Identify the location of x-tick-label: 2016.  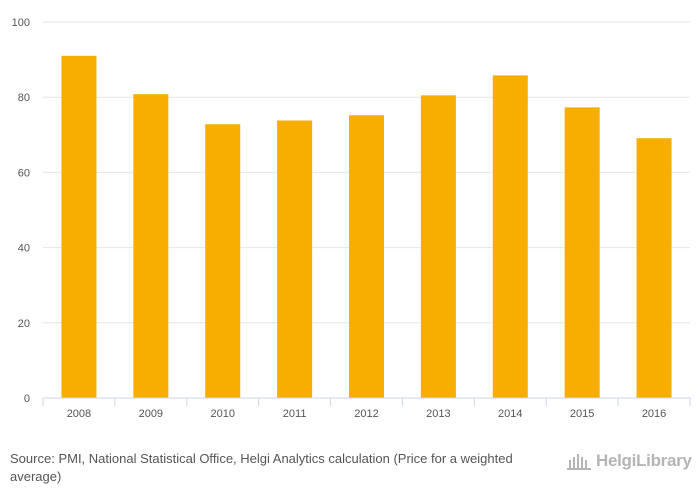
(654, 414).